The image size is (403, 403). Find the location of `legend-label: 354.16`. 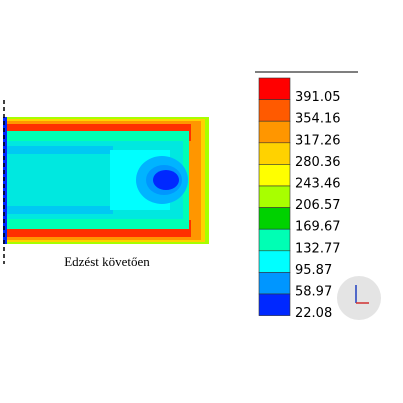

legend-label: 354.16 is located at coordinates (318, 119).